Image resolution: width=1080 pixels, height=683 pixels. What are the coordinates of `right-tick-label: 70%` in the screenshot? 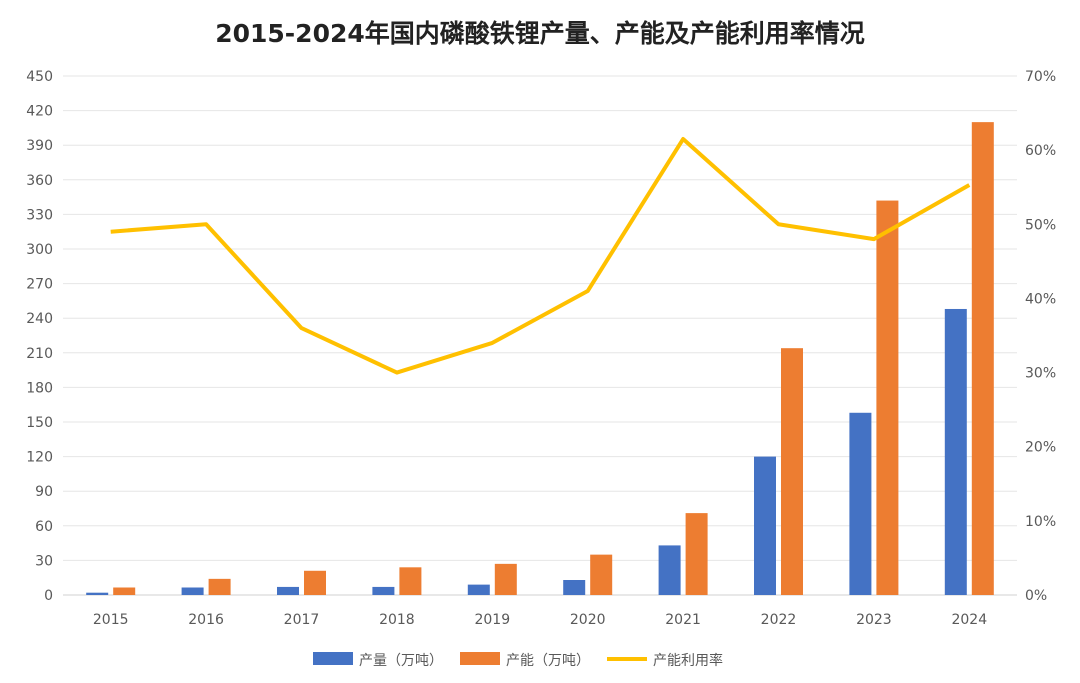 It's located at (1040, 77).